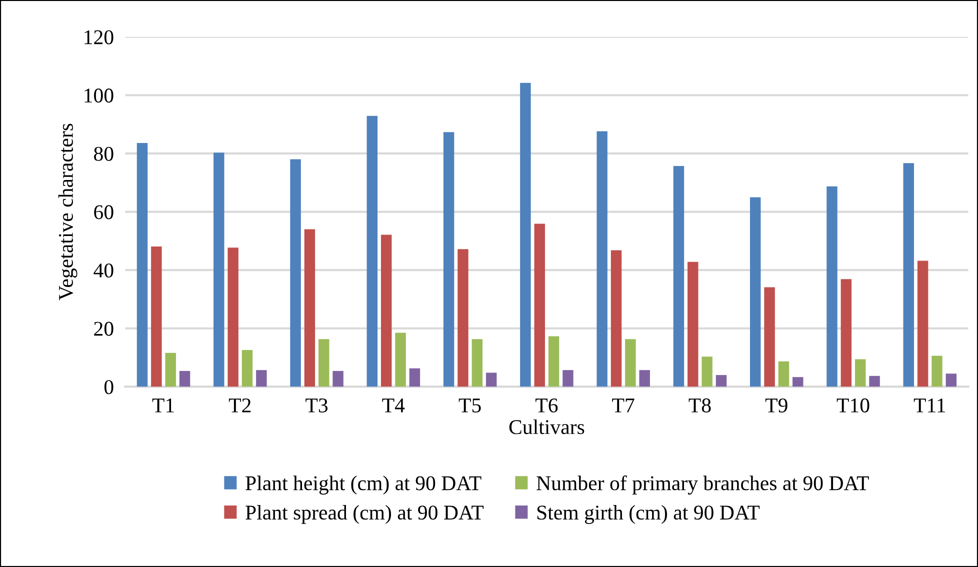 The height and width of the screenshot is (567, 978). What do you see at coordinates (365, 514) in the screenshot?
I see `legend-label: Plant spread (cm) at 90 DAT` at bounding box center [365, 514].